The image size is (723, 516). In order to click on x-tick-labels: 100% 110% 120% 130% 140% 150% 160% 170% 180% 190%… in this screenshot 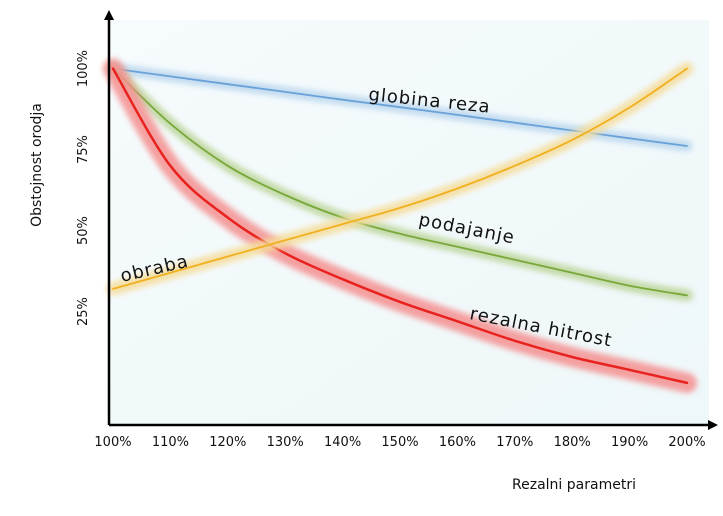, I will do `click(399, 442)`.